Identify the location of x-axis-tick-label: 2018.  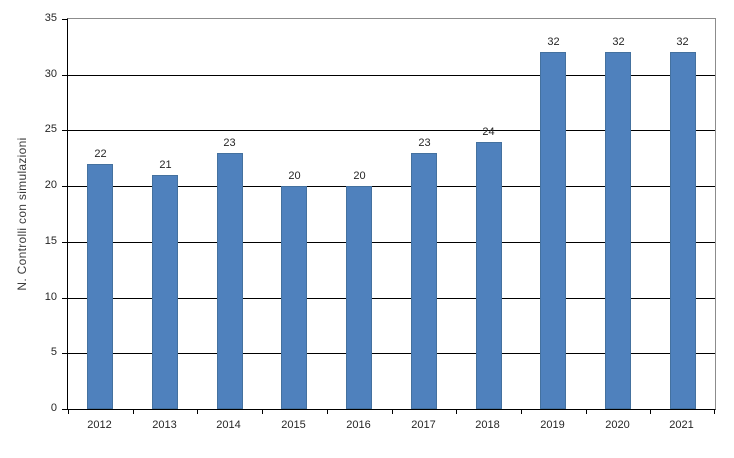
(487, 425).